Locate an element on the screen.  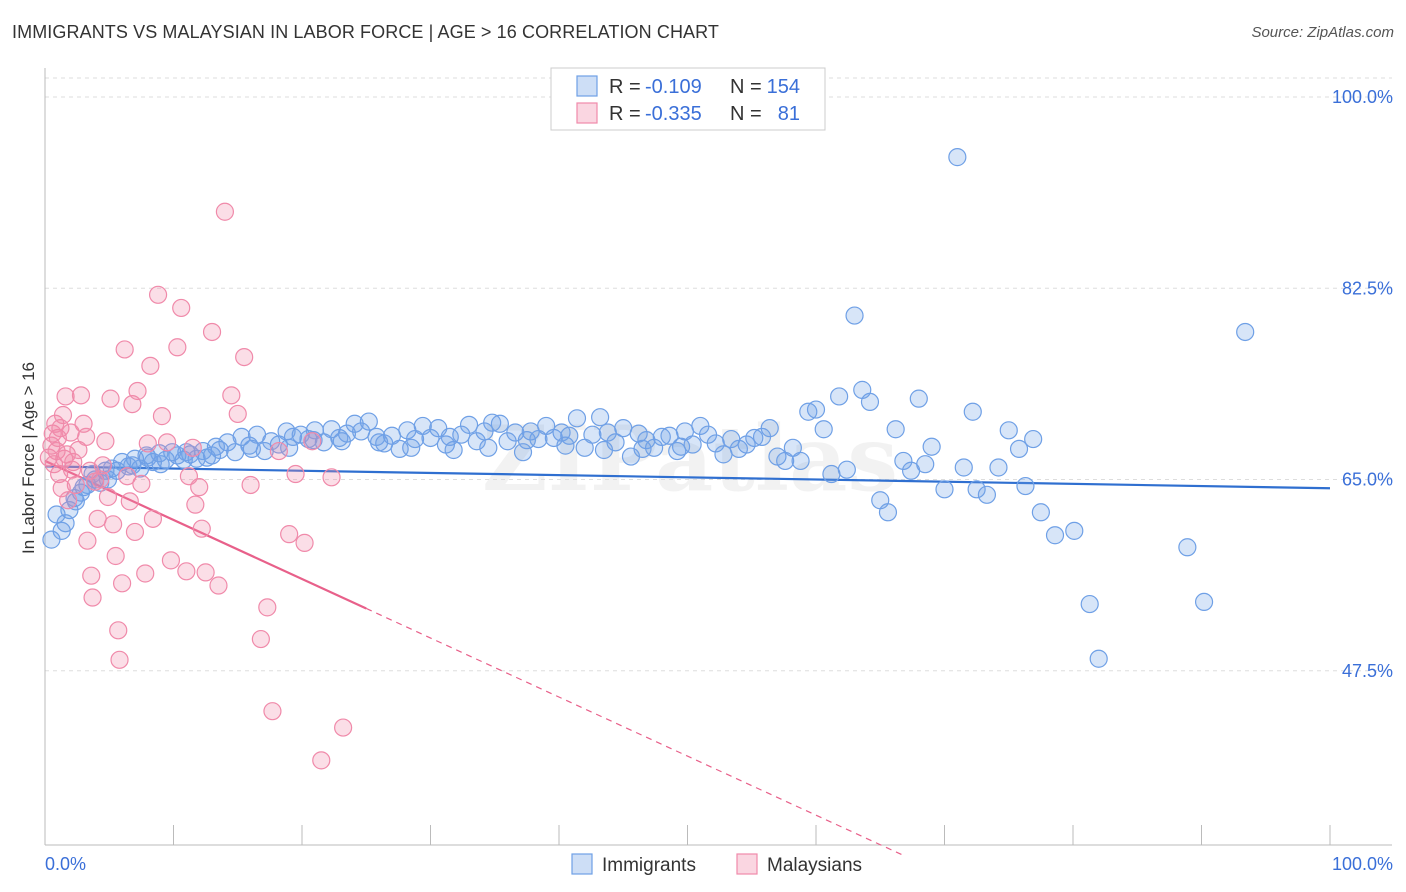
y-tick-label: 65.0% is located at coordinates (1367, 480).